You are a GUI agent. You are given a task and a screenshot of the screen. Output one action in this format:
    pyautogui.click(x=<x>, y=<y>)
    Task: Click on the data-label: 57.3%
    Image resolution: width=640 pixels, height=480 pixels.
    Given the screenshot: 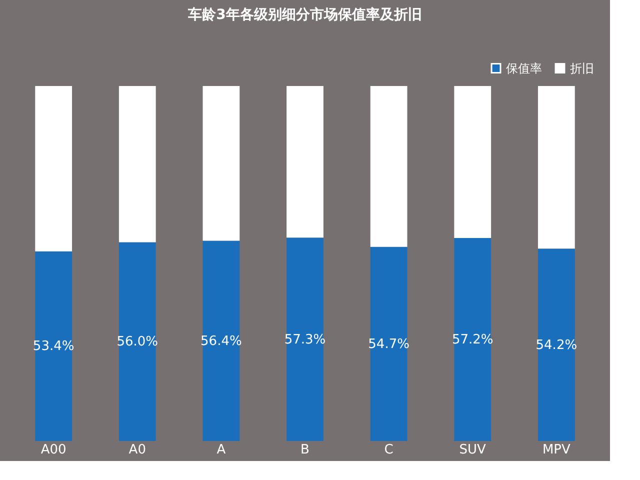 What is the action you would take?
    pyautogui.click(x=305, y=340)
    